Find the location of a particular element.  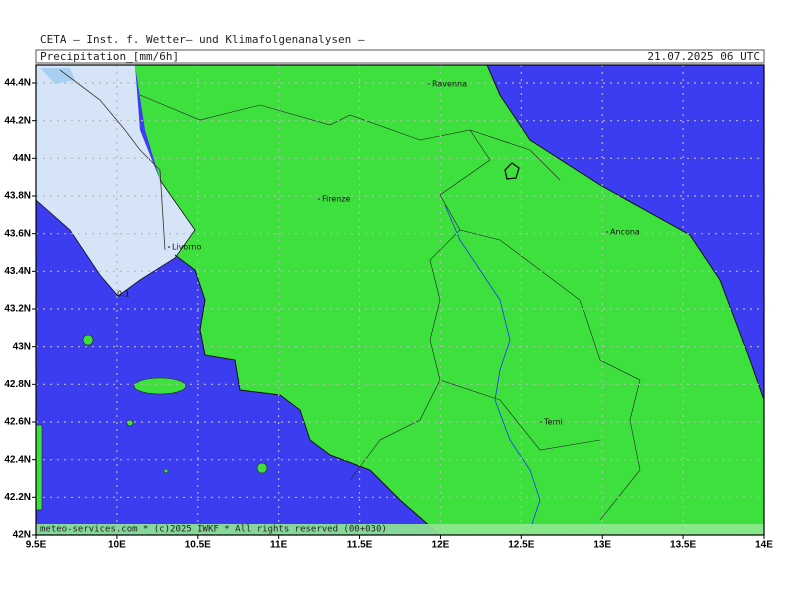

city-label: Firenze is located at coordinates (336, 199).